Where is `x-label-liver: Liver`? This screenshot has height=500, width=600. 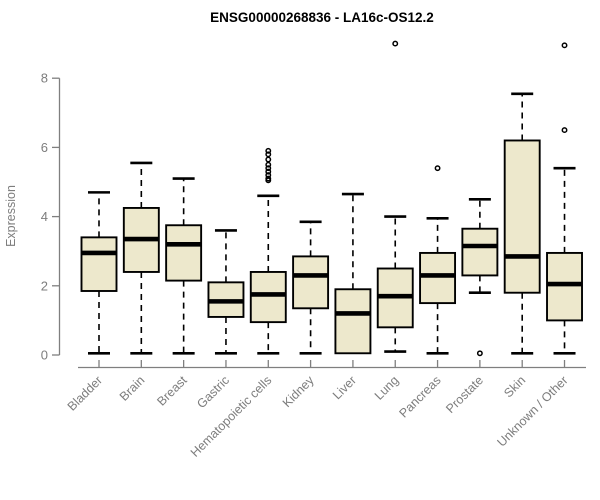 x-label-liver: Liver is located at coordinates (344, 387).